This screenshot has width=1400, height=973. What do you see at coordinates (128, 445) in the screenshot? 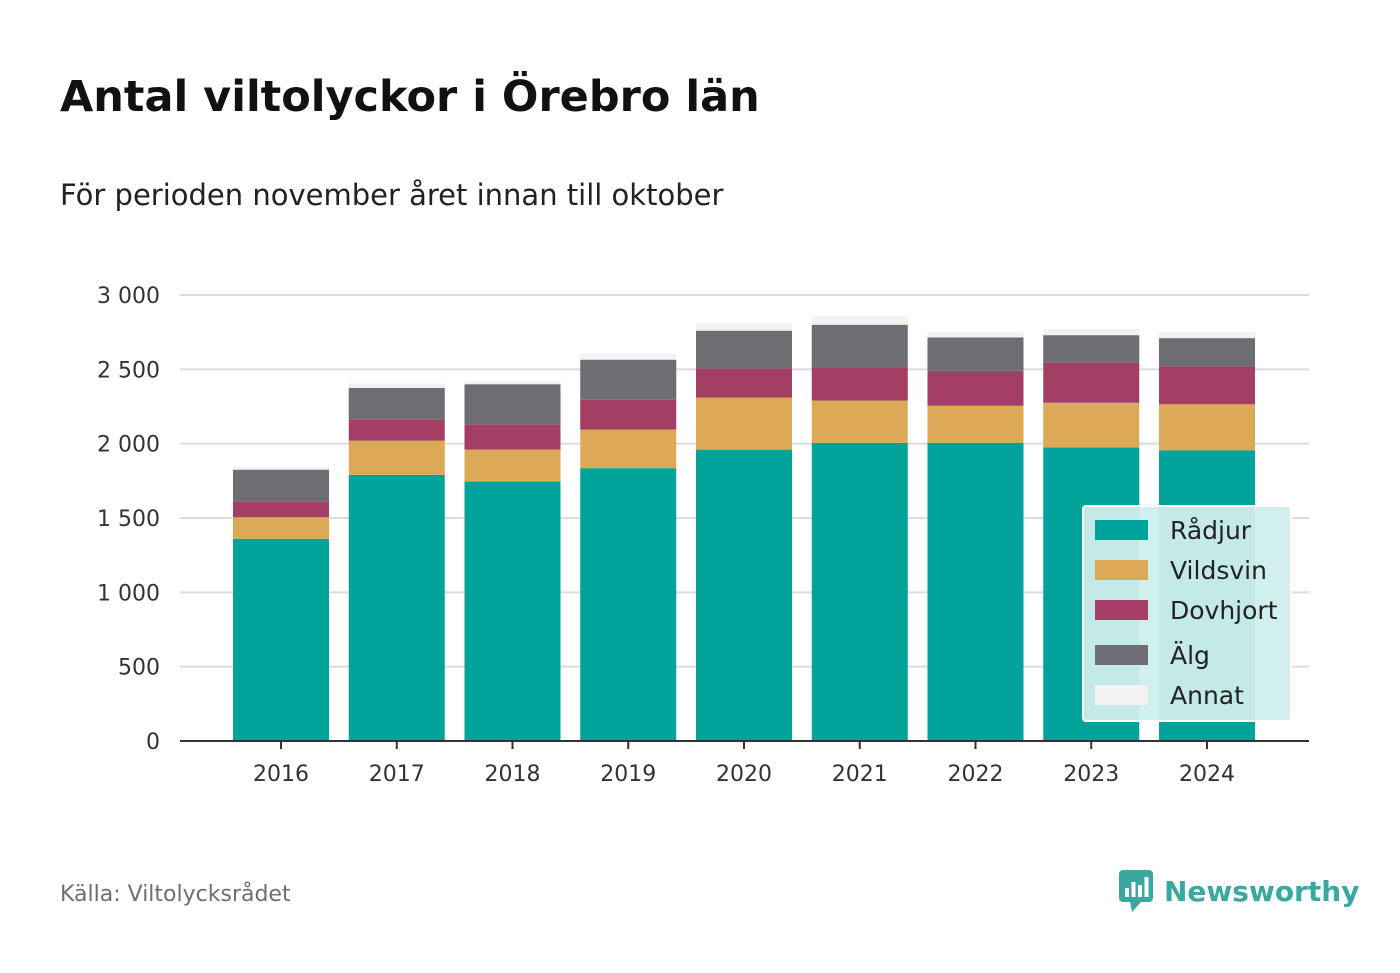
I see `y-tick-label: 2 000` at bounding box center [128, 445].